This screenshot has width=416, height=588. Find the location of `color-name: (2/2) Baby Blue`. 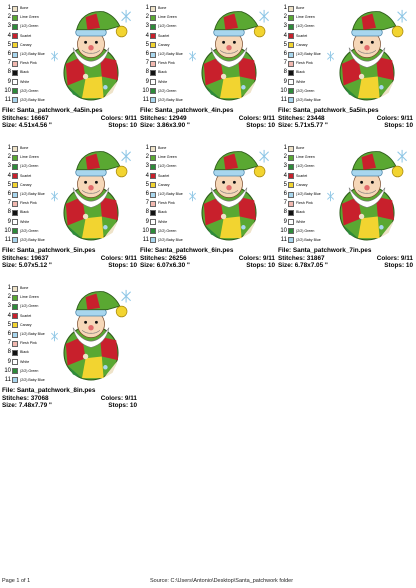

color-name: (2/2) Baby Blue is located at coordinates (308, 99).